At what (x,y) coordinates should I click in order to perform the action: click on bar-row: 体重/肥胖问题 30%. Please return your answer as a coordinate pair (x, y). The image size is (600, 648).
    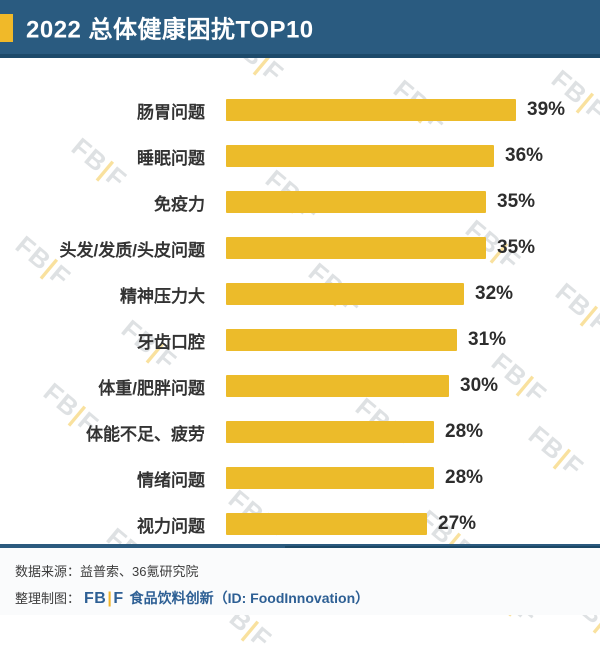
    Looking at the image, I should click on (300, 386).